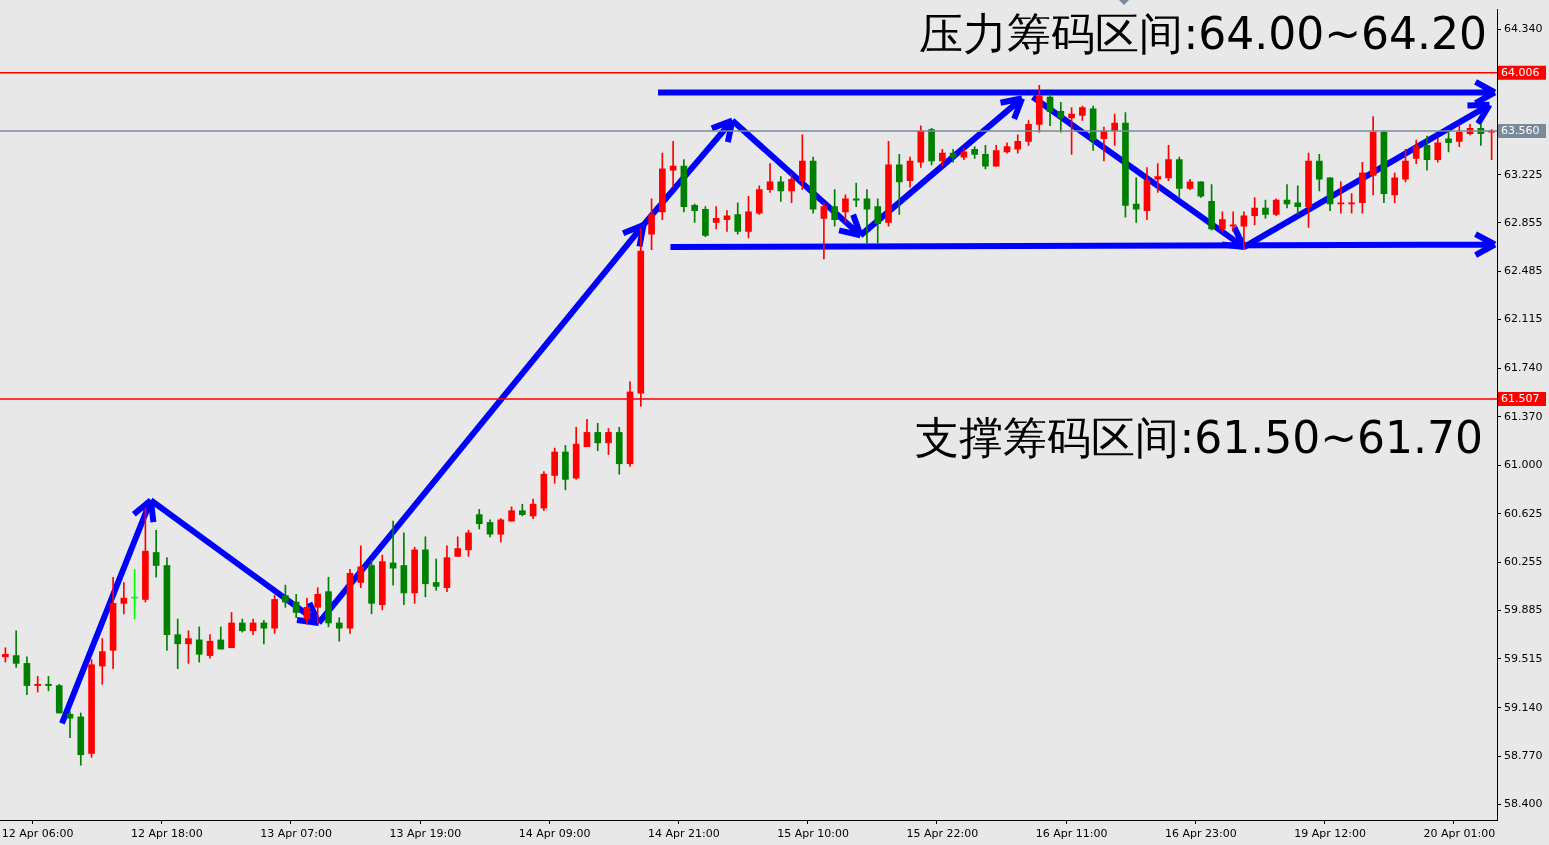 The image size is (1549, 845). I want to click on y-tick-label: 63.225, so click(1523, 174).